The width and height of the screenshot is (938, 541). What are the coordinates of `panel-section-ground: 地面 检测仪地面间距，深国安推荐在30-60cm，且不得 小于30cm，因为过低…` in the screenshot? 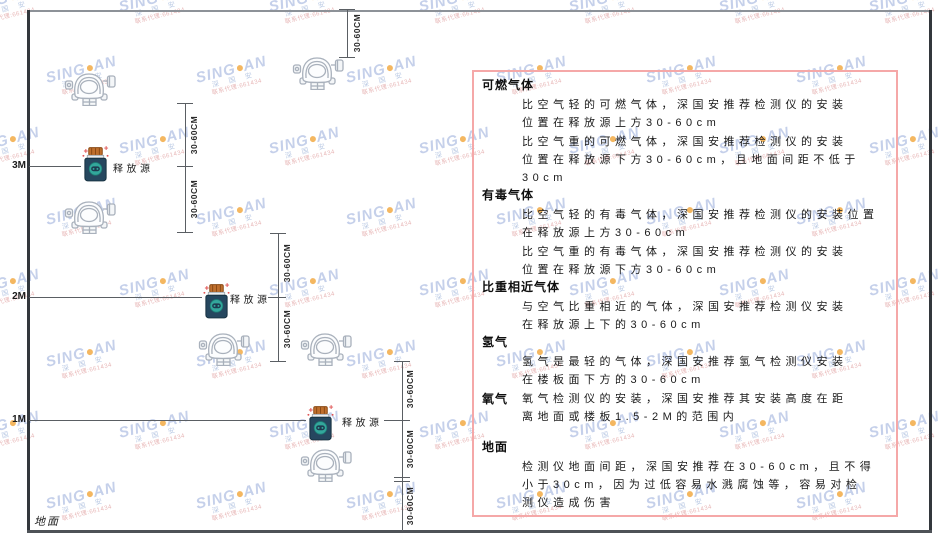 It's located at (685, 476).